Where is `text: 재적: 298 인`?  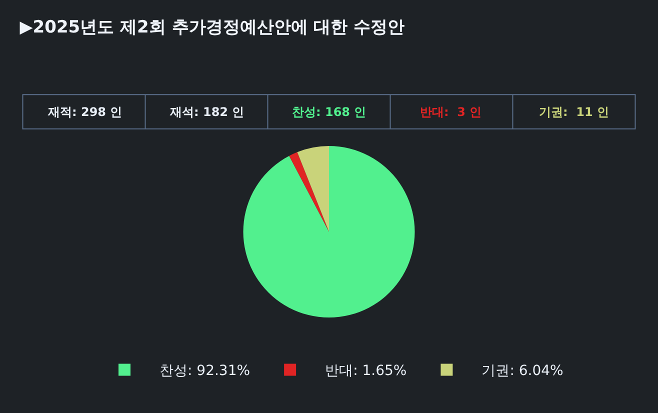
text: 재적: 298 인 is located at coordinates (84, 112).